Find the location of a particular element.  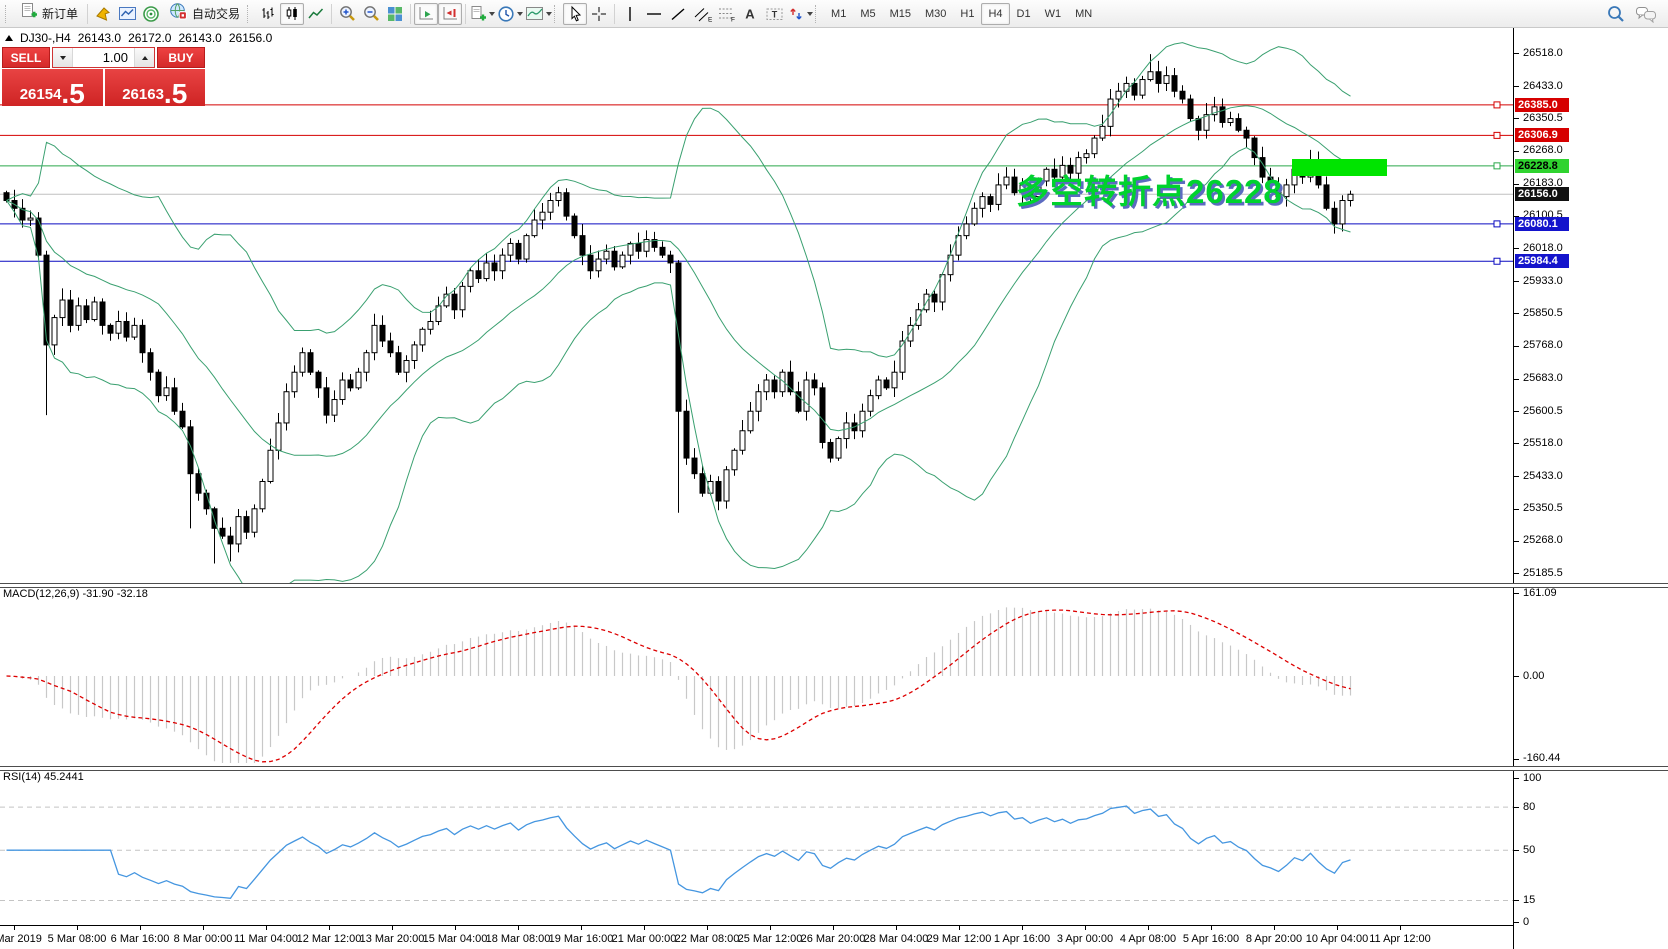

cursor-button is located at coordinates (575, 13).